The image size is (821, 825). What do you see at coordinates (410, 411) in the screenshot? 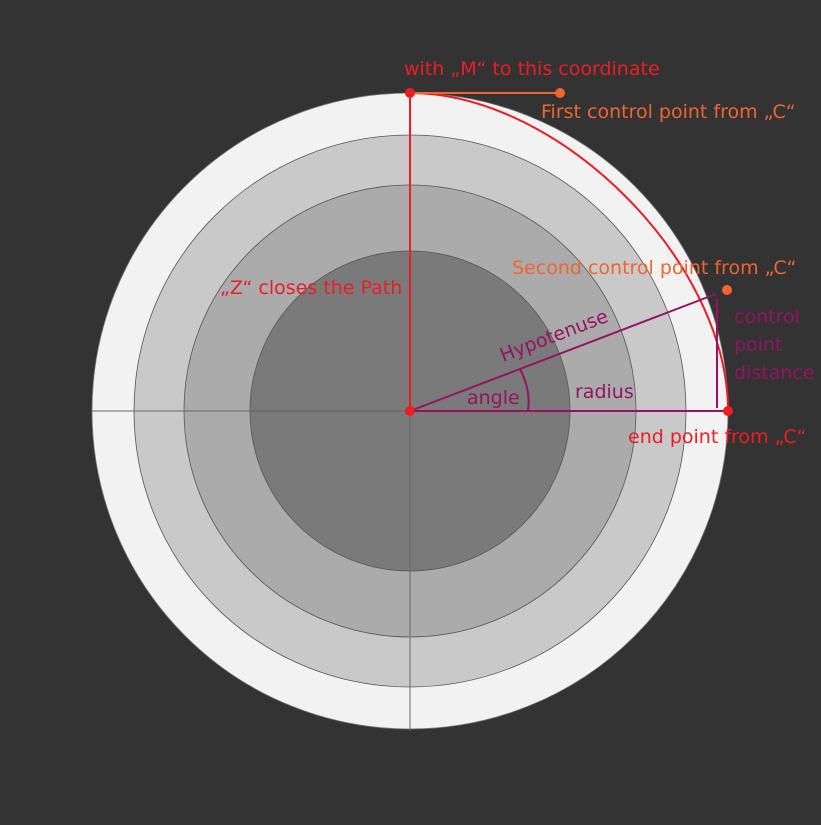
I see `center-point` at bounding box center [410, 411].